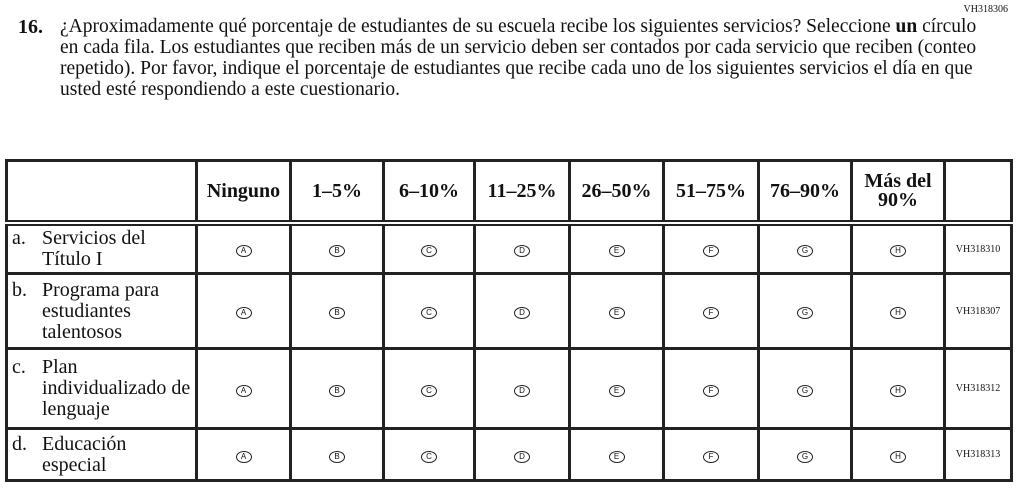 The height and width of the screenshot is (489, 1020). I want to click on column-header: 26–50%, so click(616, 192).